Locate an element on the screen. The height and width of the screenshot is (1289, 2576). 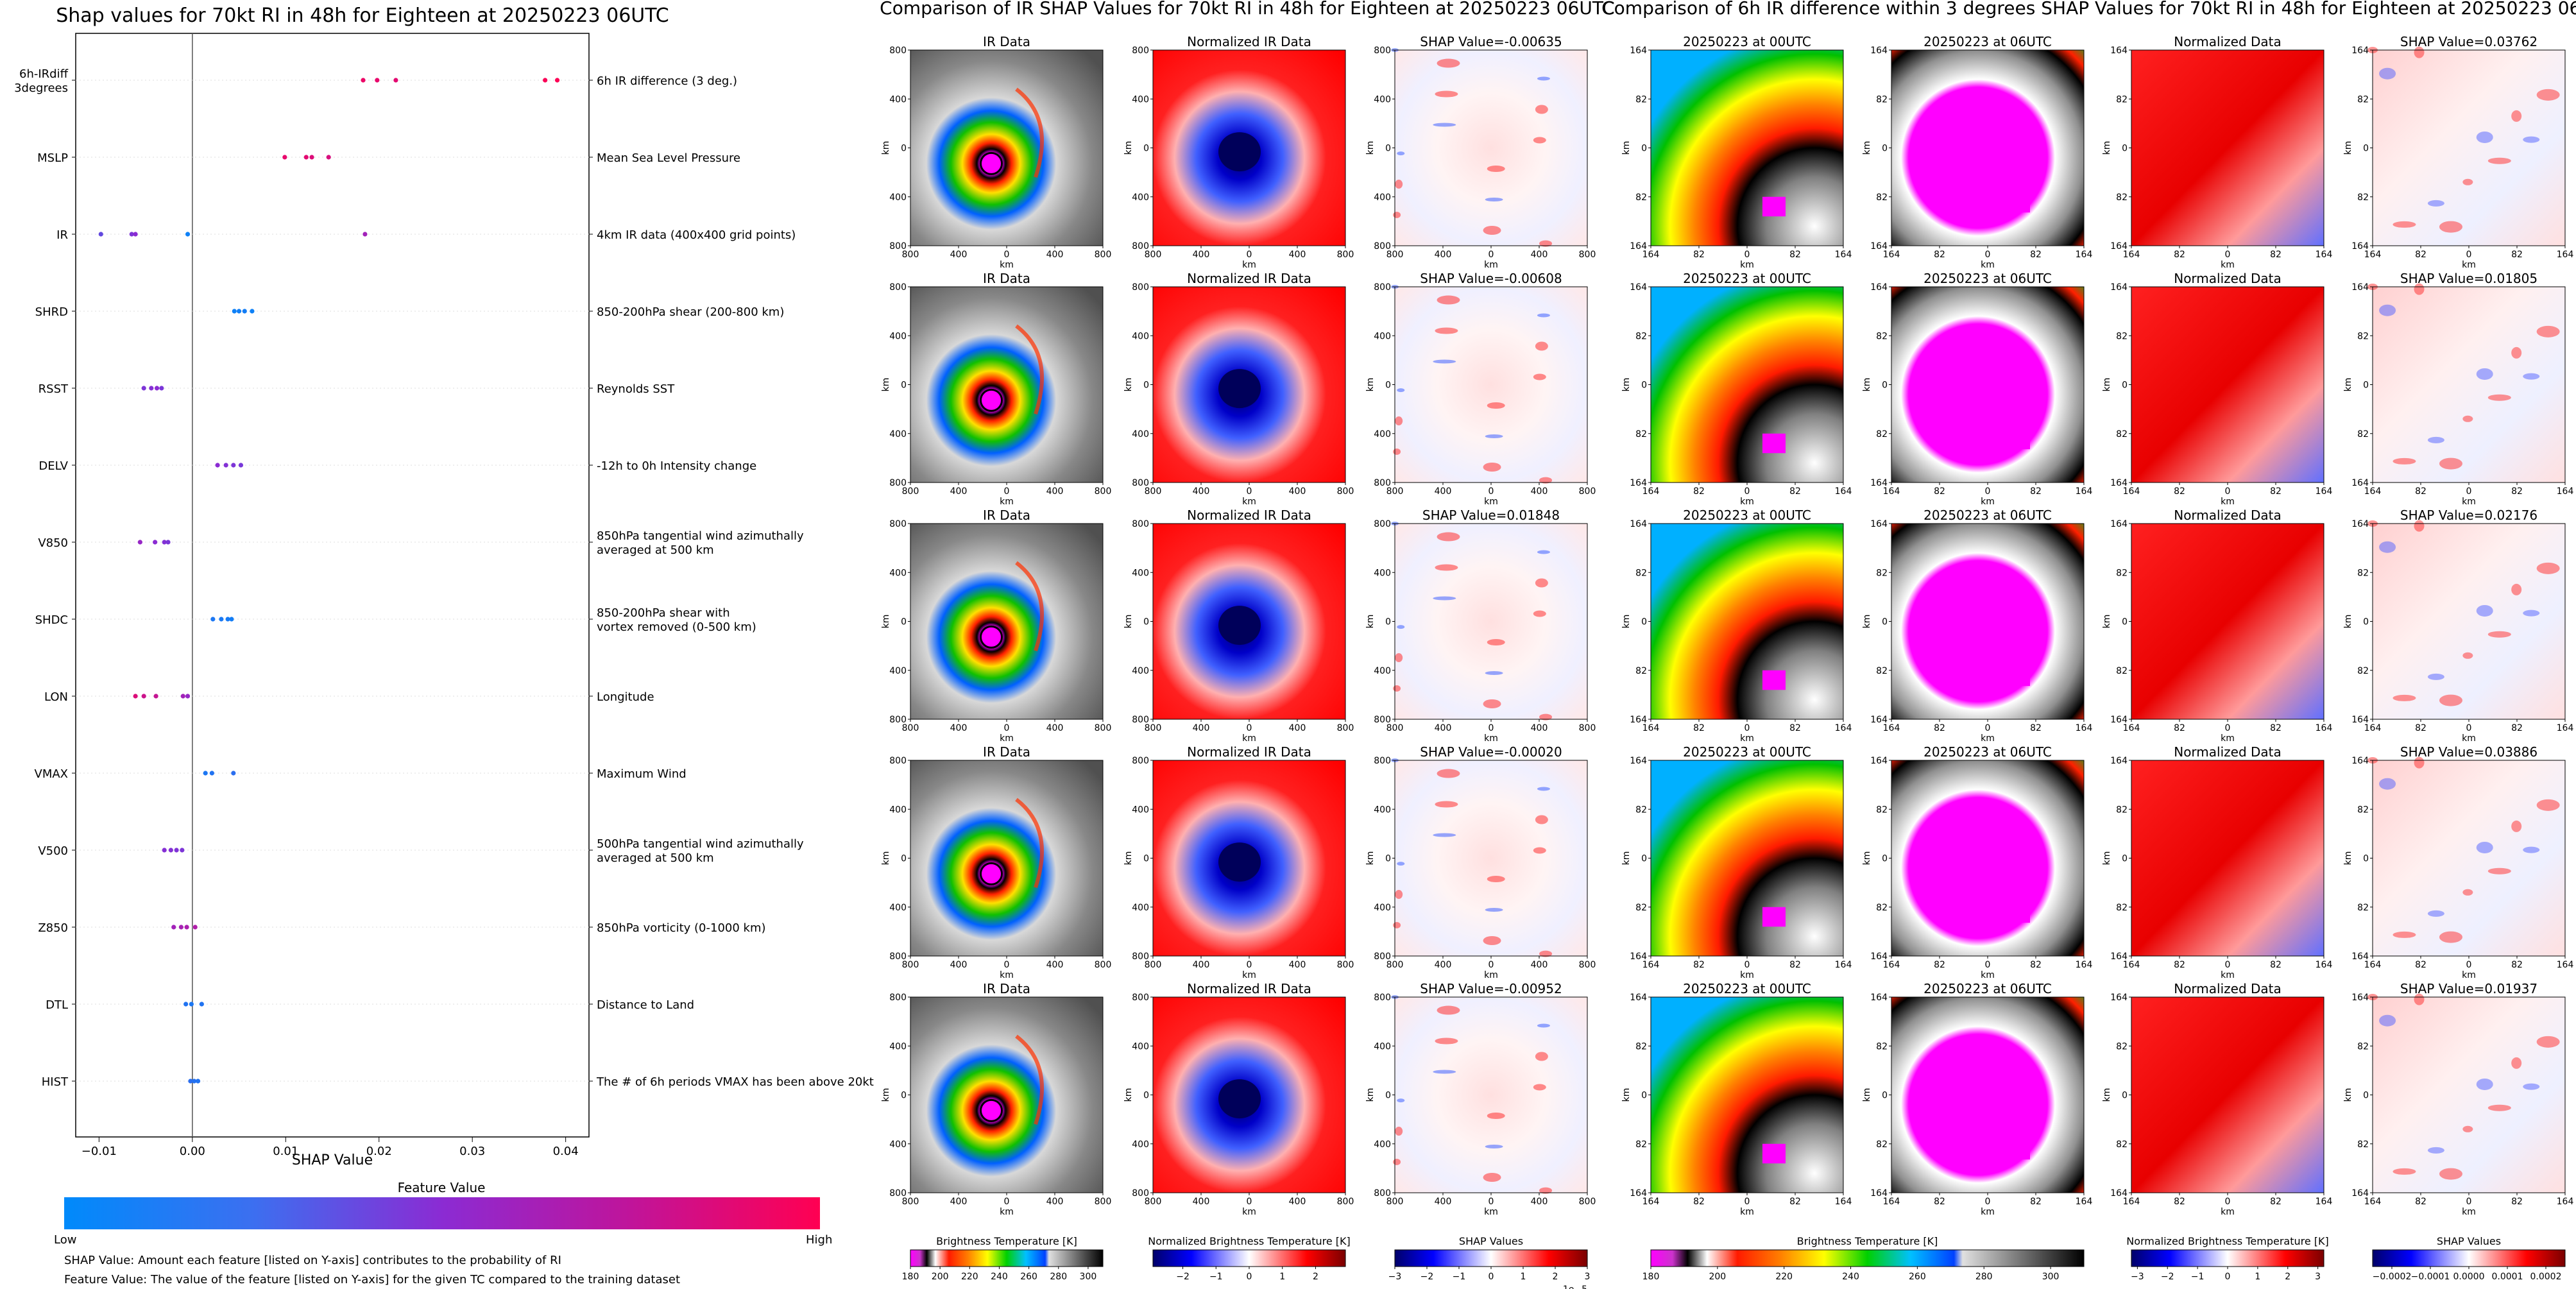
feature-name-label: Z850 is located at coordinates (53, 928).